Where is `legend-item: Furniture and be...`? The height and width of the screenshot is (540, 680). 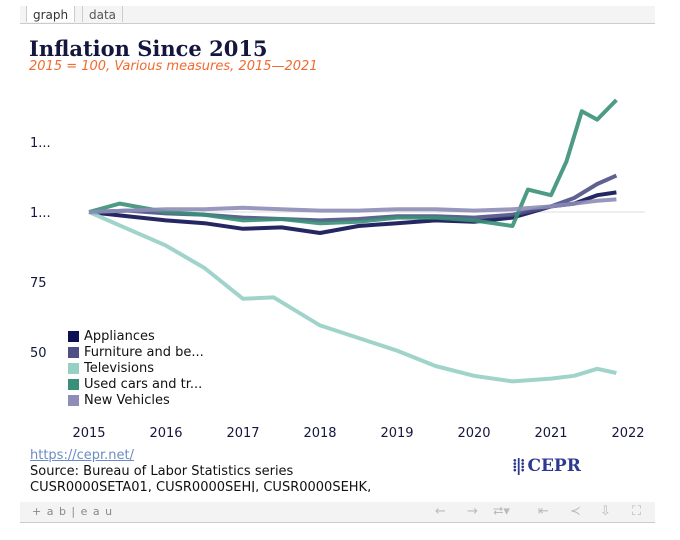
legend-item: Furniture and be... is located at coordinates (136, 352).